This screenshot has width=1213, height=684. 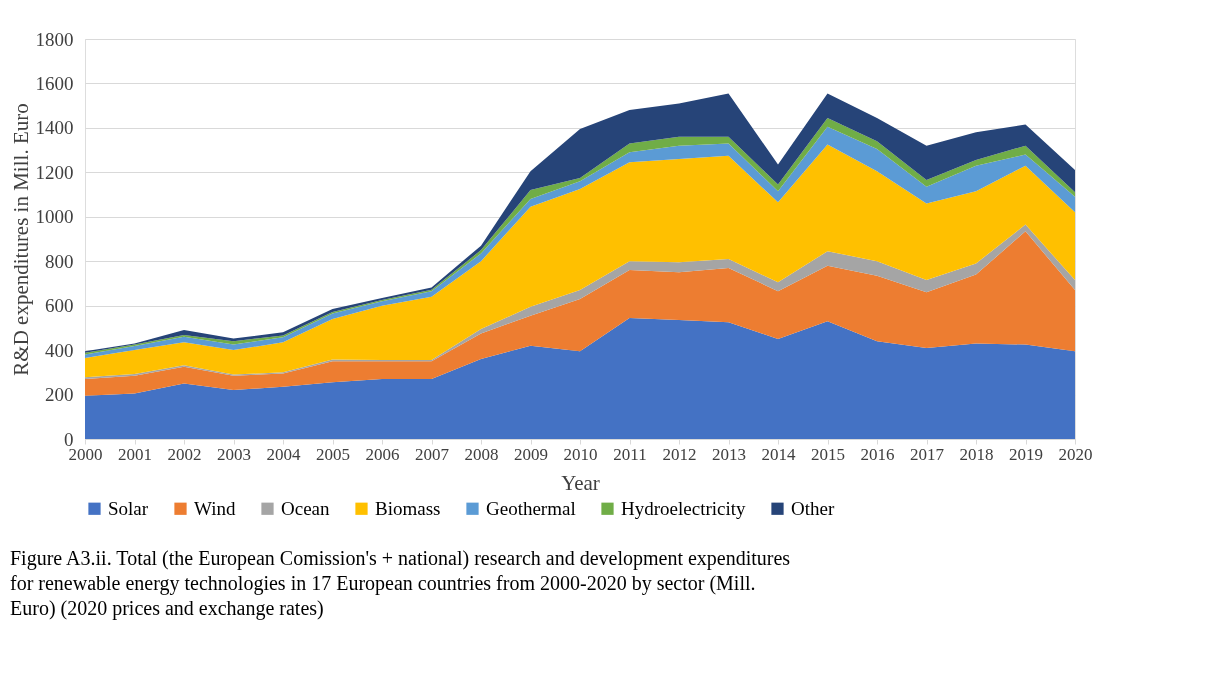 What do you see at coordinates (1075, 454) in the screenshot?
I see `x-tick-label: 2020` at bounding box center [1075, 454].